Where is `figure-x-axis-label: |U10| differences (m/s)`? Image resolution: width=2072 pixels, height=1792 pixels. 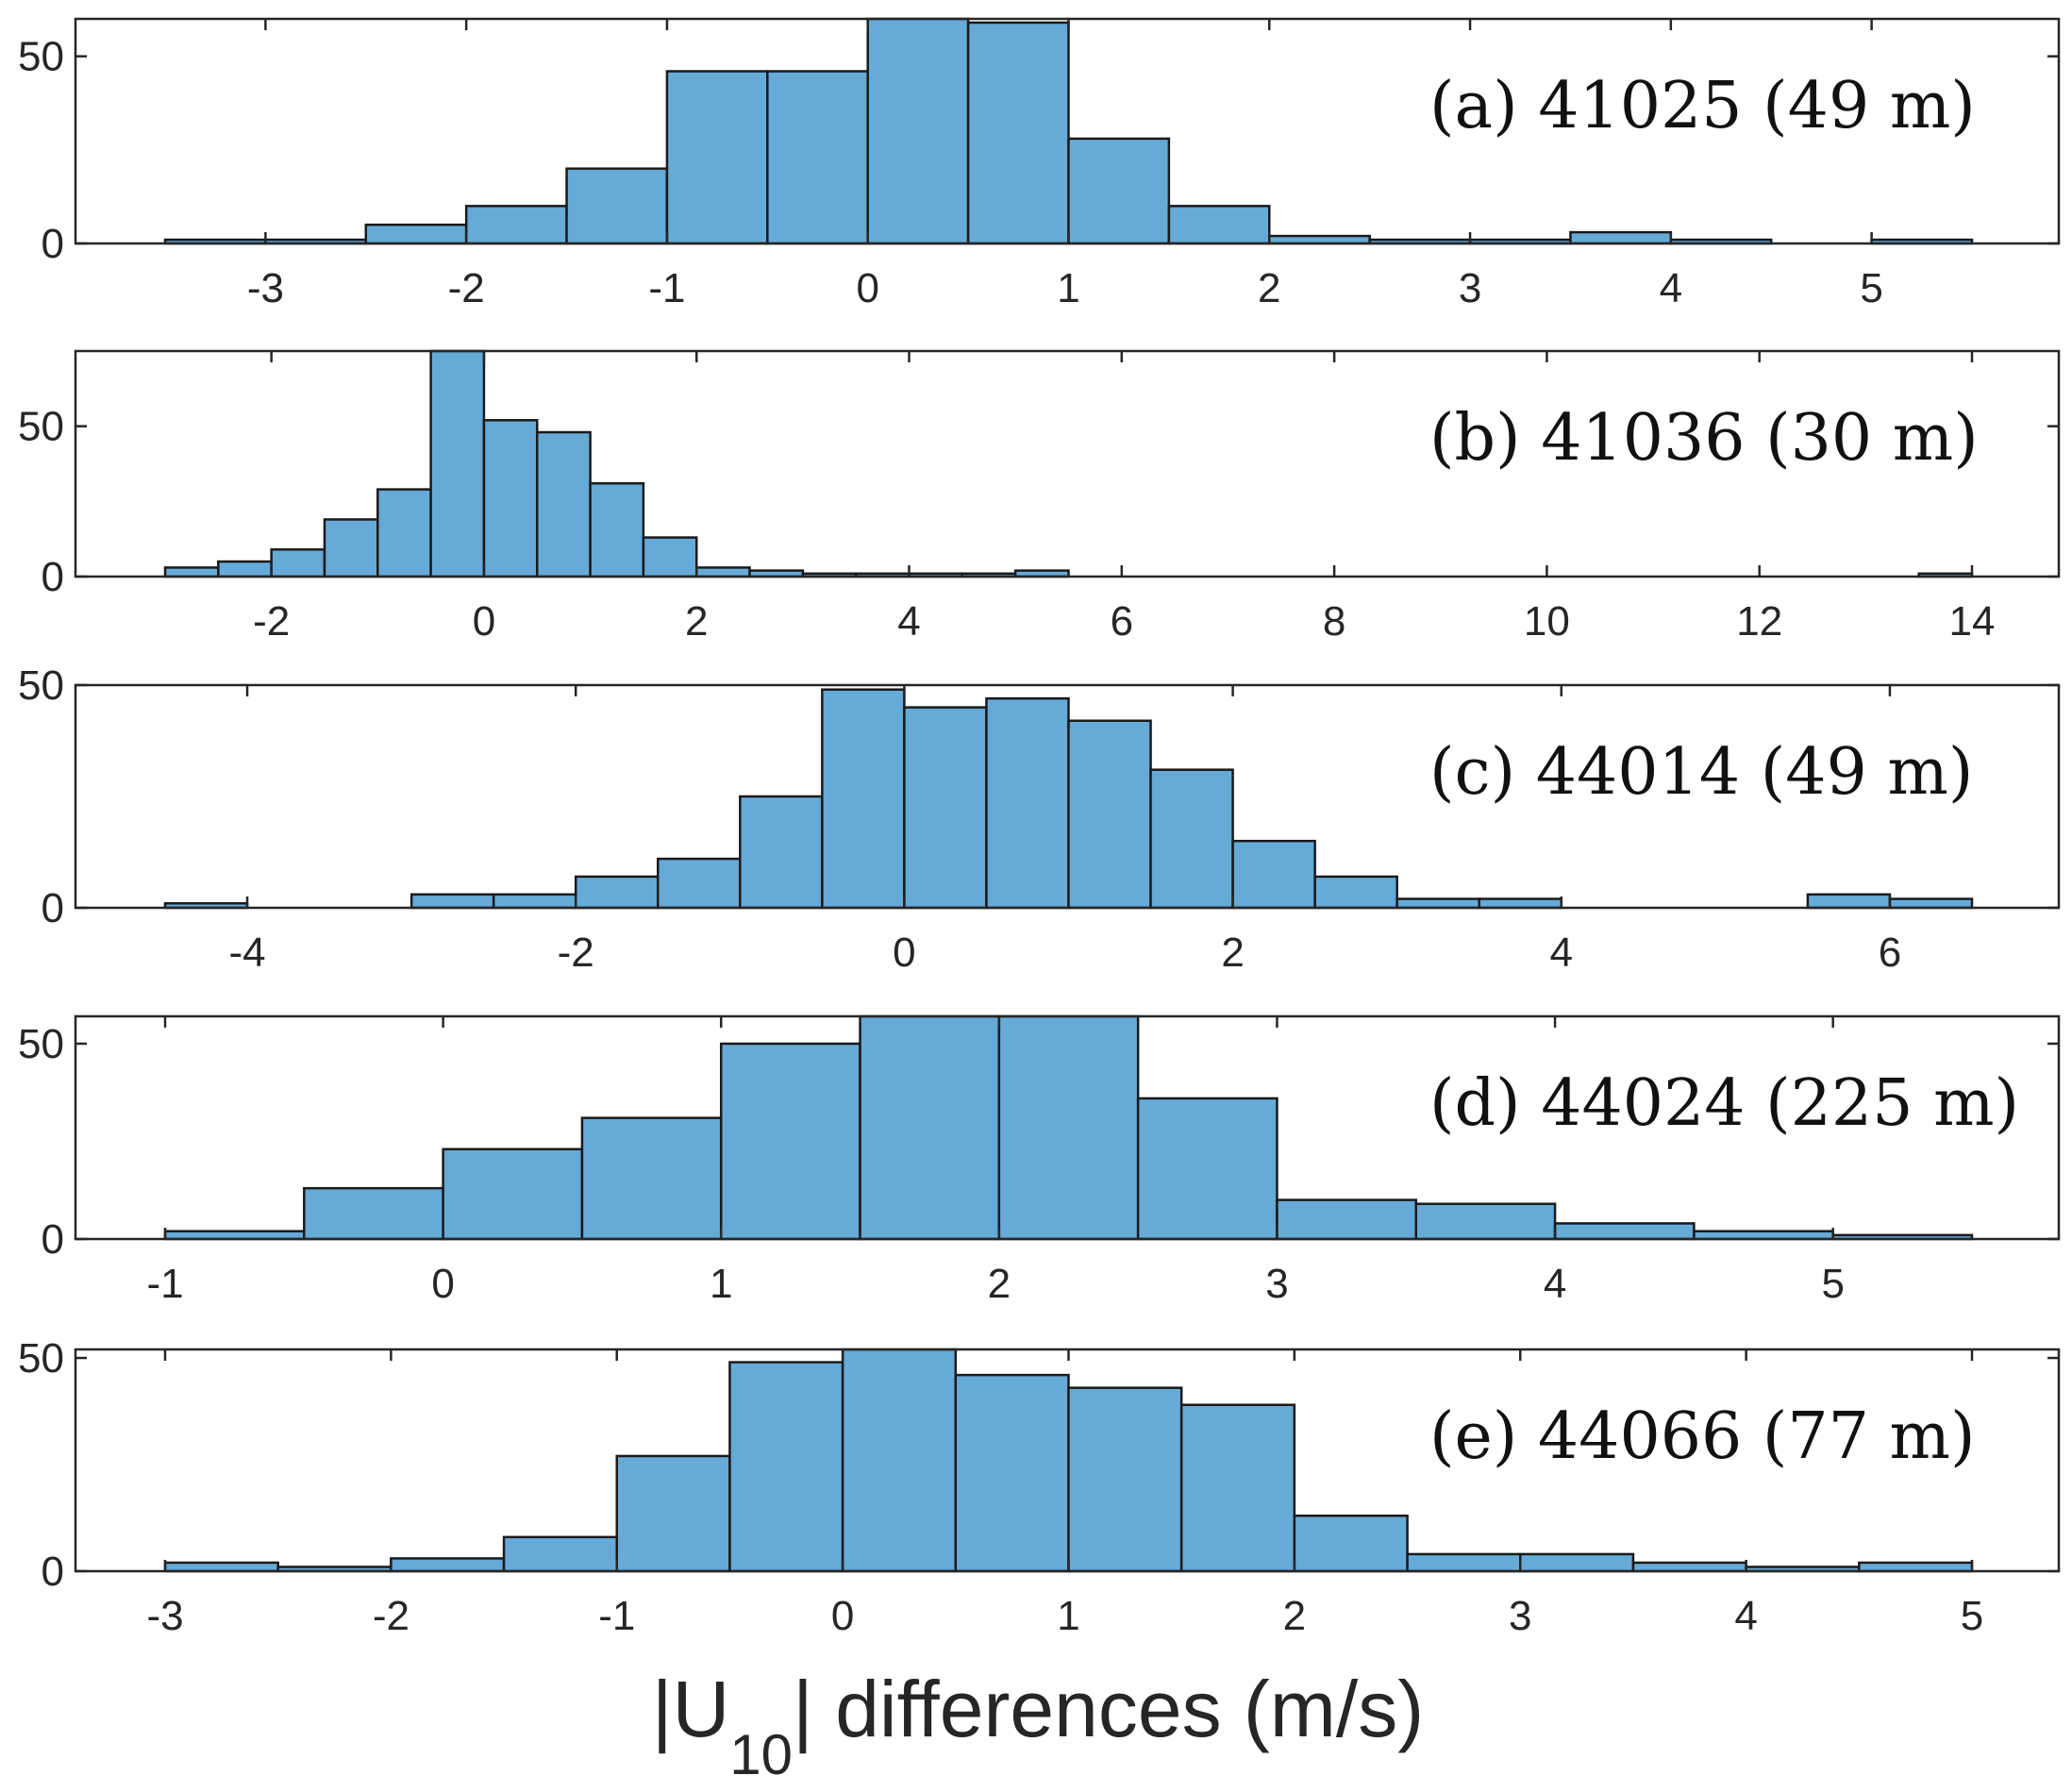
figure-x-axis-label: |U10| differences (m/s) is located at coordinates (1038, 1725).